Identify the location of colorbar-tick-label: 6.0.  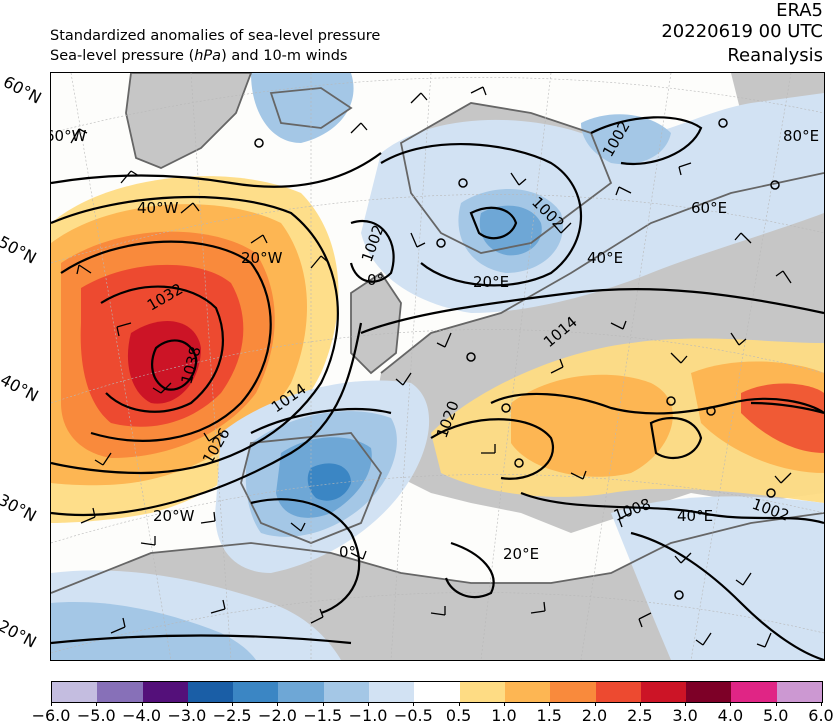
(821, 715).